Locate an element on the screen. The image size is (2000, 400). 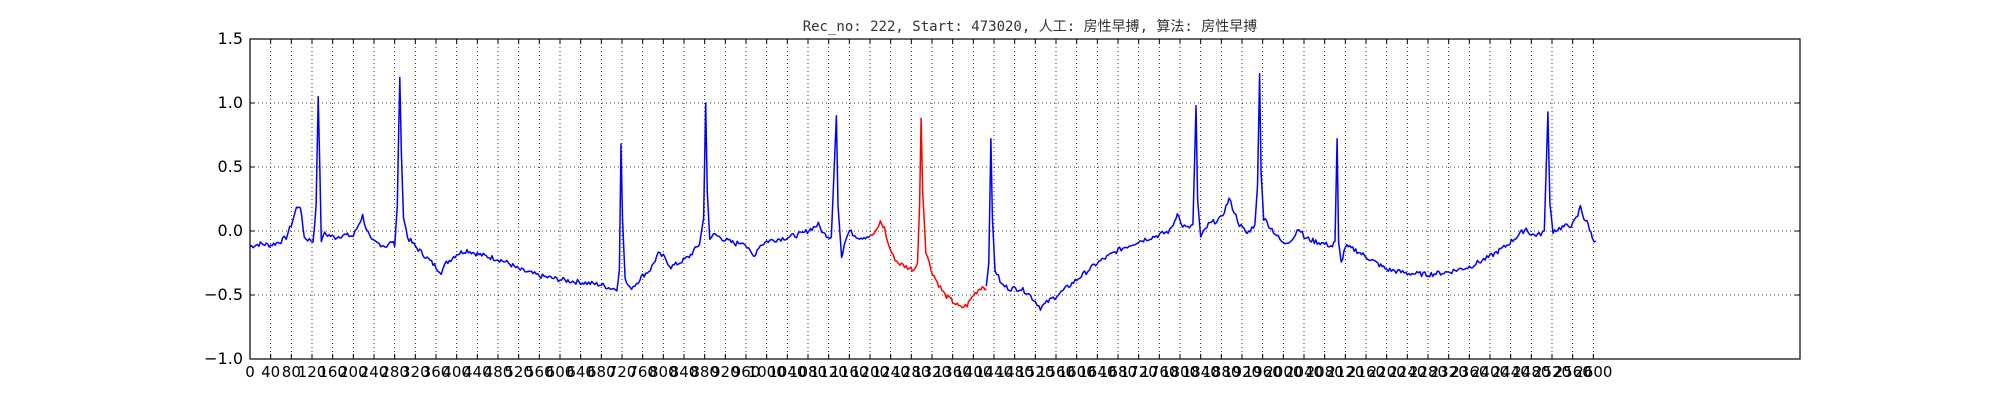
x-tick-label: 1480 is located at coordinates (1015, 372).